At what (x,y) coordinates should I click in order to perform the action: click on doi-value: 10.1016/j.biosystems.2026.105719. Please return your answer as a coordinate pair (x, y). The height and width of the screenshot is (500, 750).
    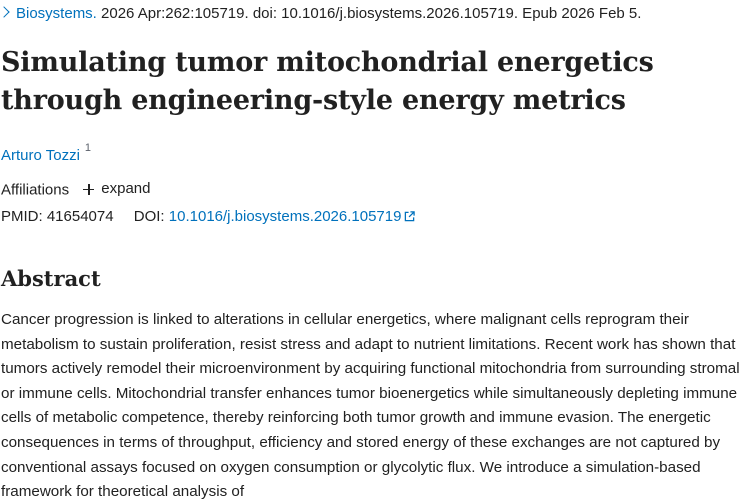
    Looking at the image, I should click on (285, 216).